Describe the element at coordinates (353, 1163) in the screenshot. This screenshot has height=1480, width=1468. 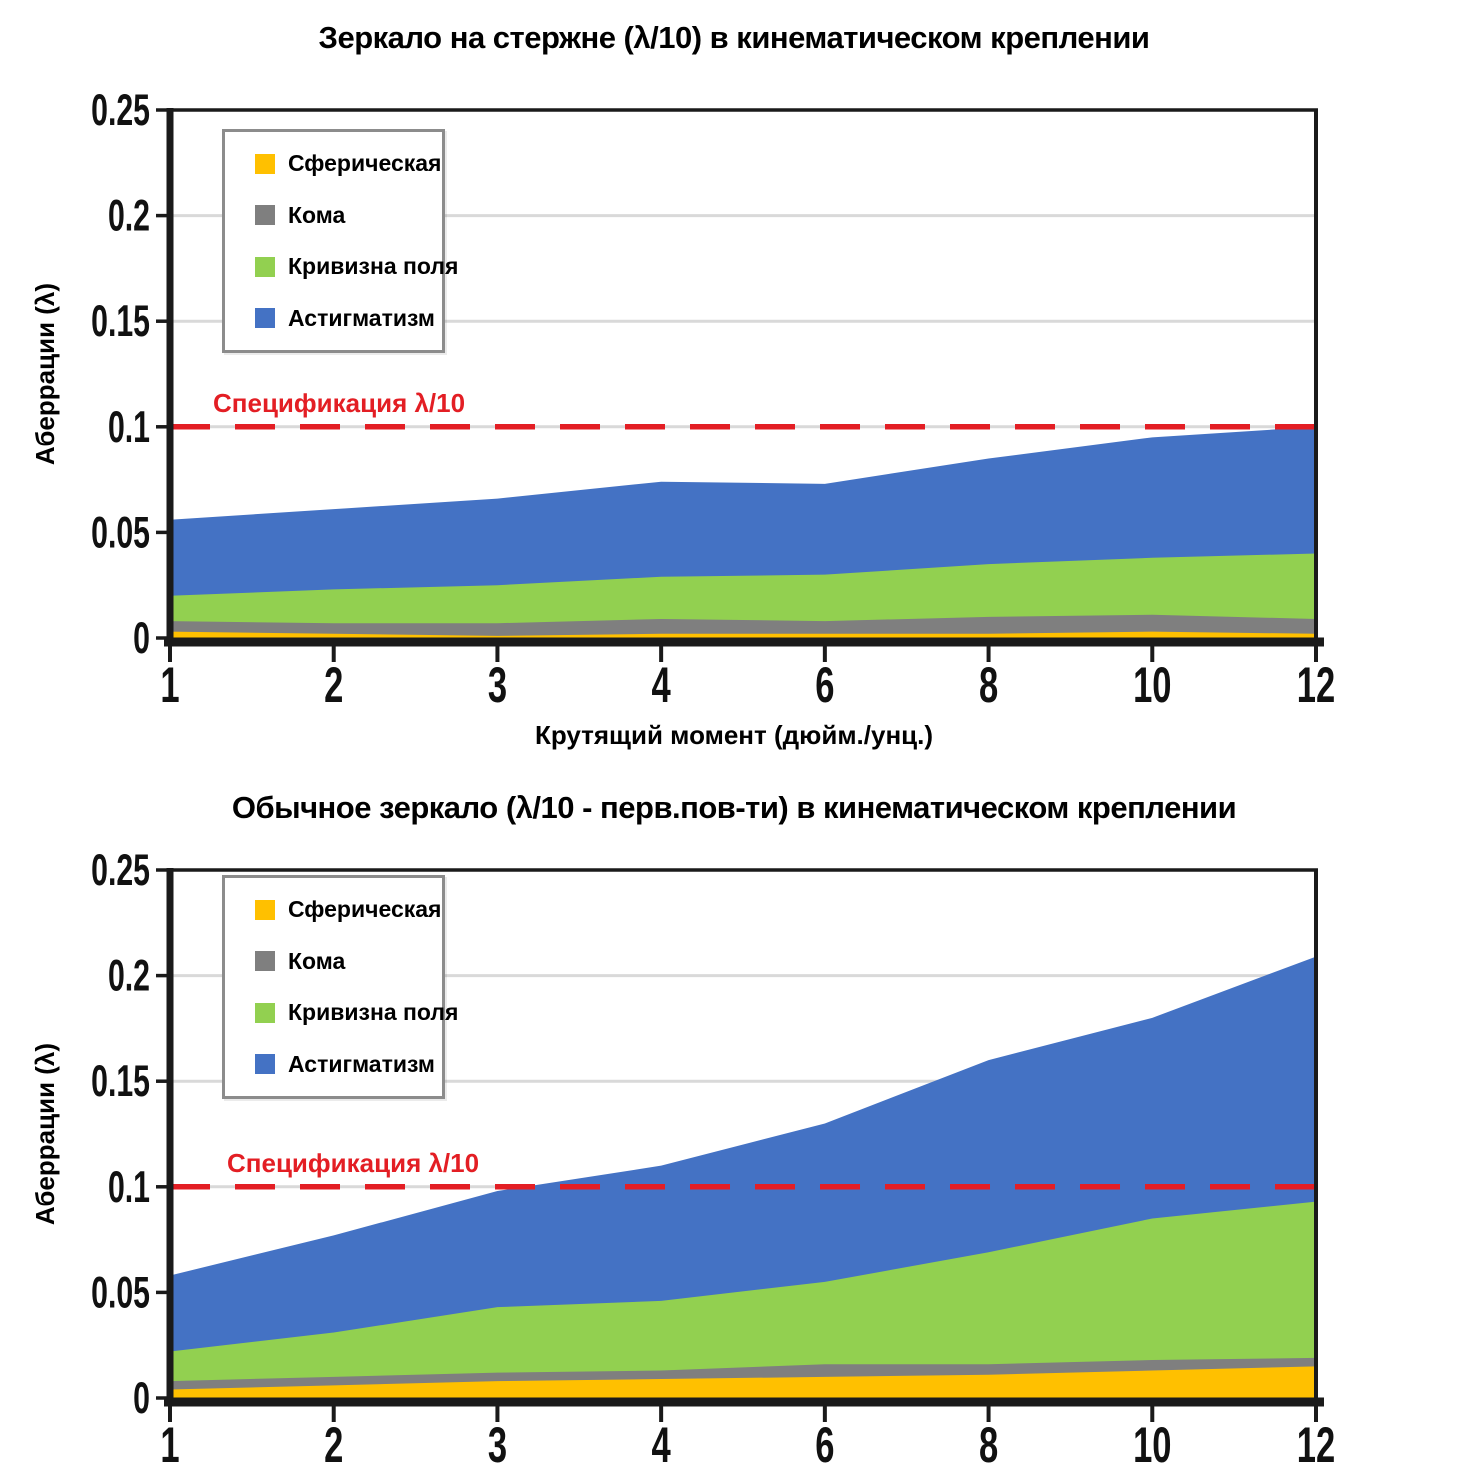
I see `bottom-chart-spec-label: Спецификация λ/10` at that location.